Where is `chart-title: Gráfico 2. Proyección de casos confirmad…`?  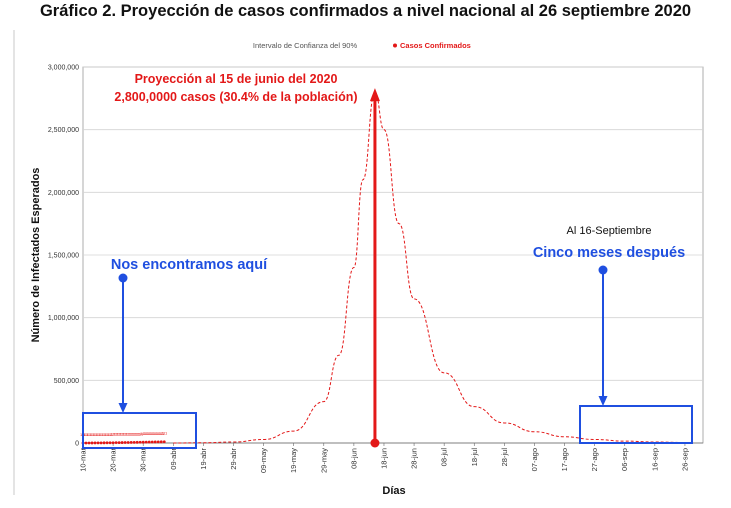
chart-title: Gráfico 2. Proyección de casos confirmad… is located at coordinates (365, 11).